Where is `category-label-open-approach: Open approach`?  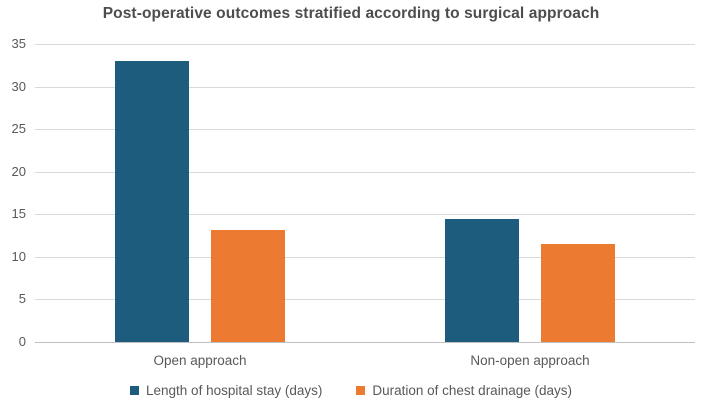 category-label-open-approach: Open approach is located at coordinates (200, 360).